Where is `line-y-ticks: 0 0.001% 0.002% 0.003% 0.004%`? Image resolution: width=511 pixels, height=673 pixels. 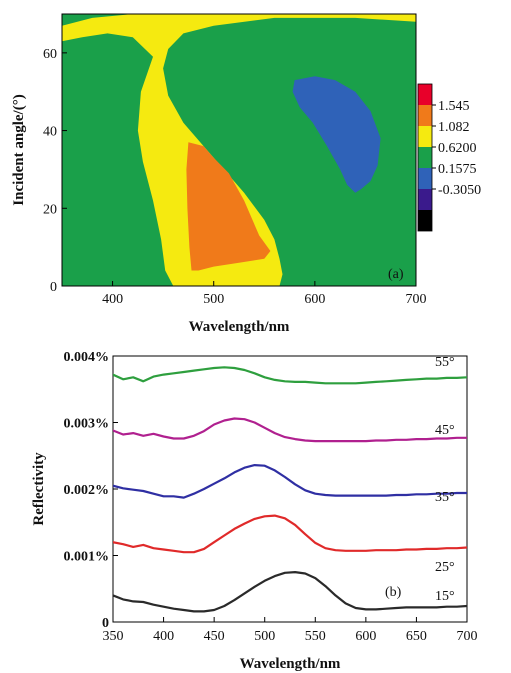
line-y-ticks: 0 0.001% 0.002% 0.003% 0.004% is located at coordinates (91, 490).